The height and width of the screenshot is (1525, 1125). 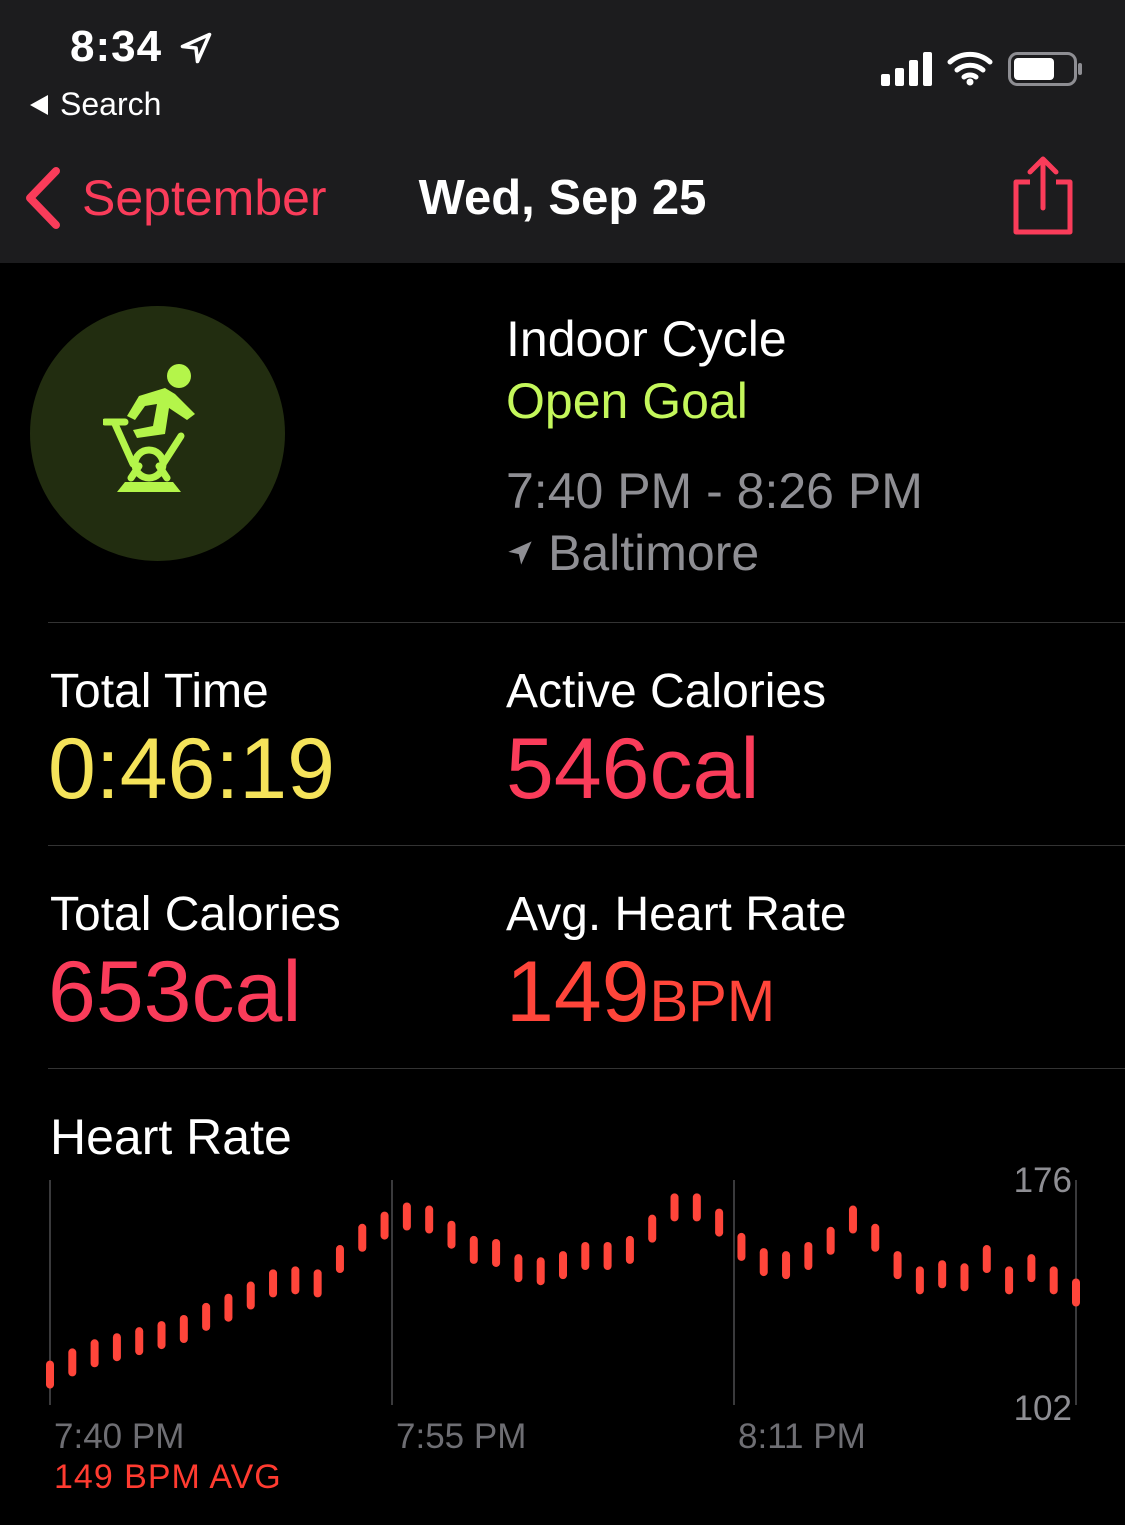 I want to click on chart-x-labels: 7:40 PM 7:55 PM 8:11 PM, so click(x=460, y=1436).